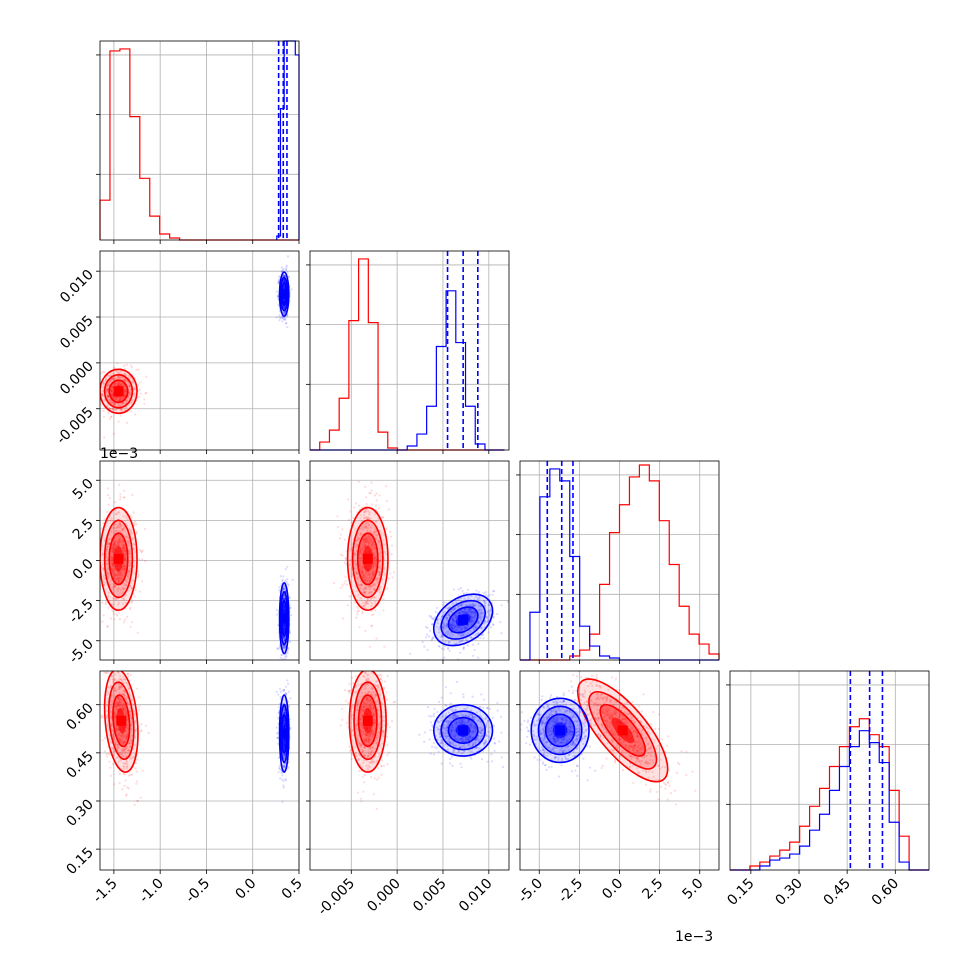  Describe the element at coordinates (196, 734) in the screenshot. I see `plot-area` at that location.